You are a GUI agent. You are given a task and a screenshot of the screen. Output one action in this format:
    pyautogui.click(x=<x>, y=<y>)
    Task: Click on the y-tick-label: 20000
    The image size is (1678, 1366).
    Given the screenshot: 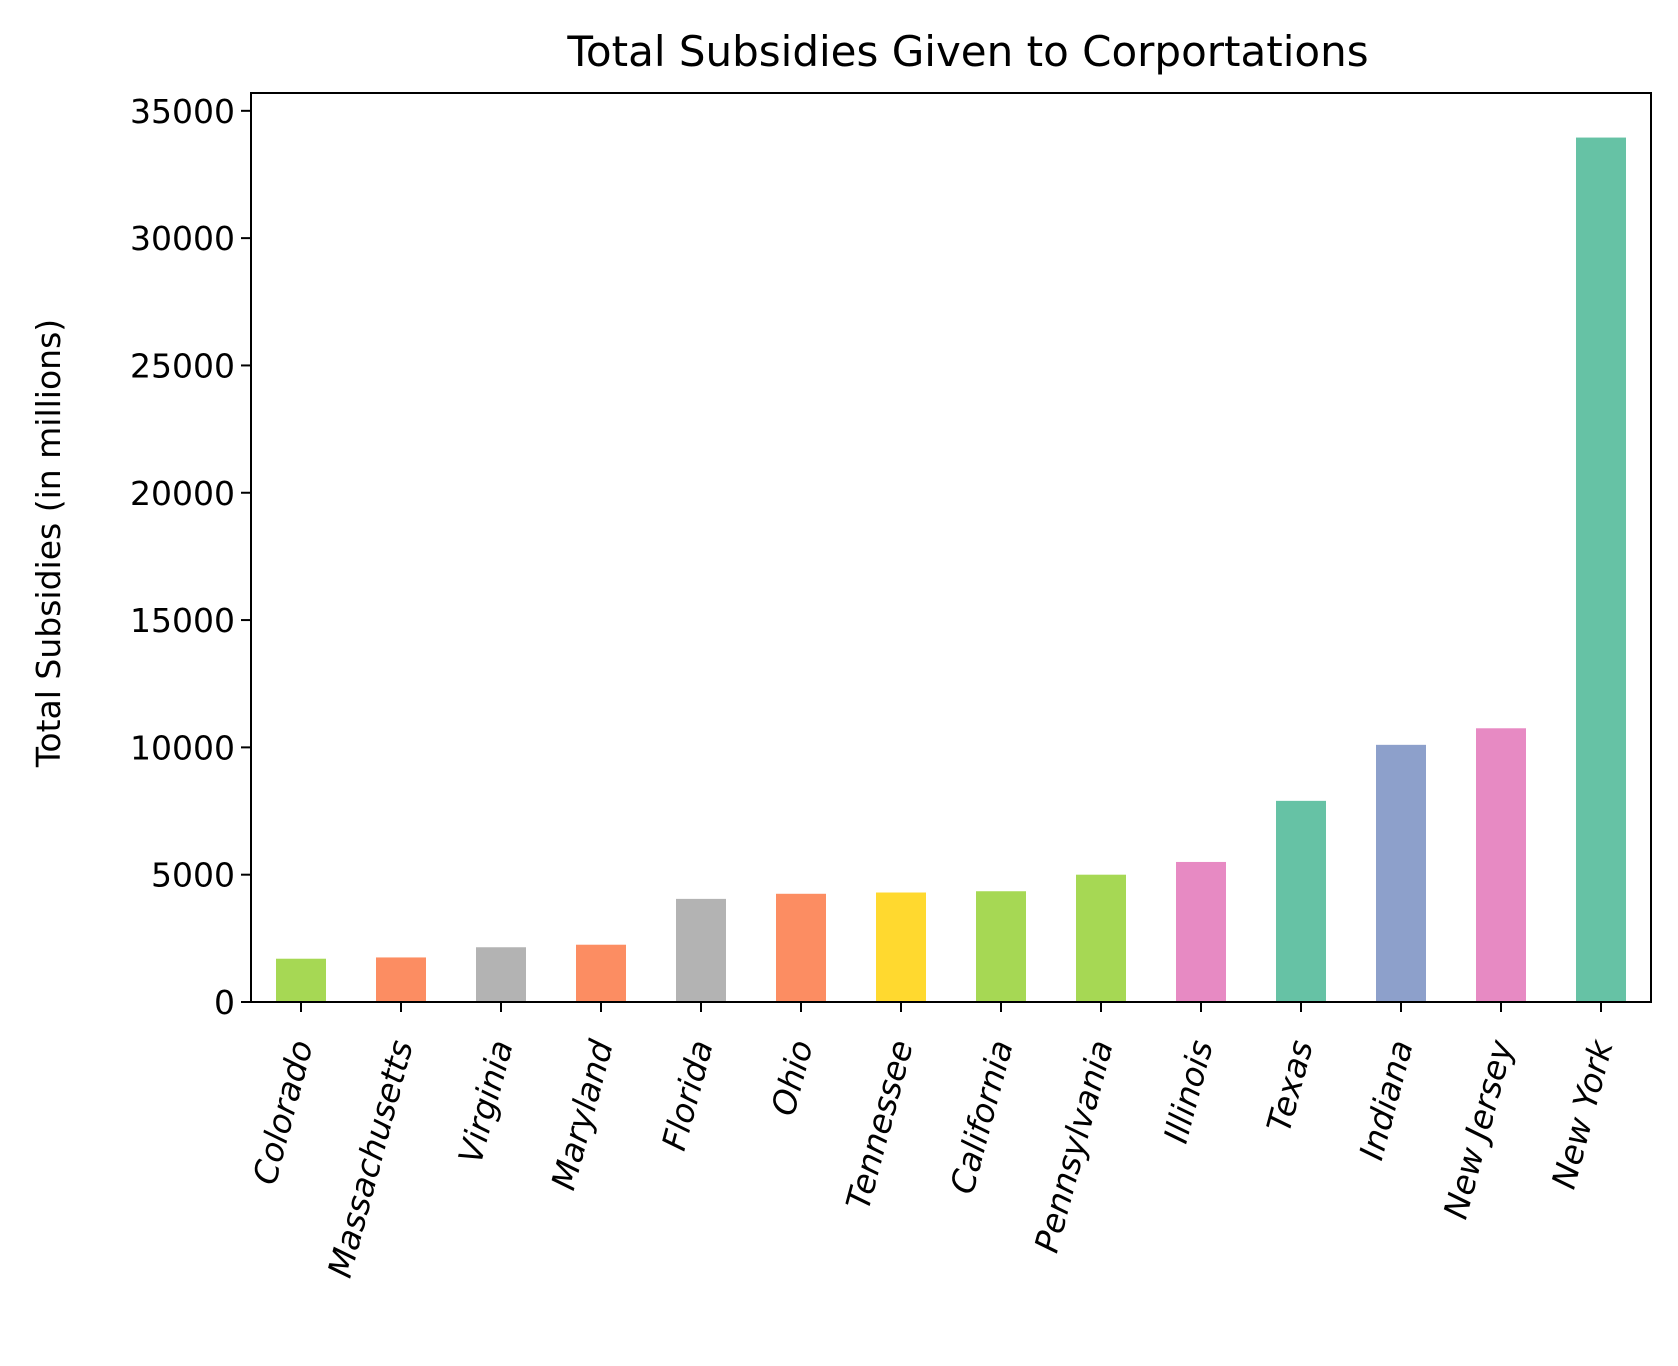 What is the action you would take?
    pyautogui.click(x=182, y=493)
    